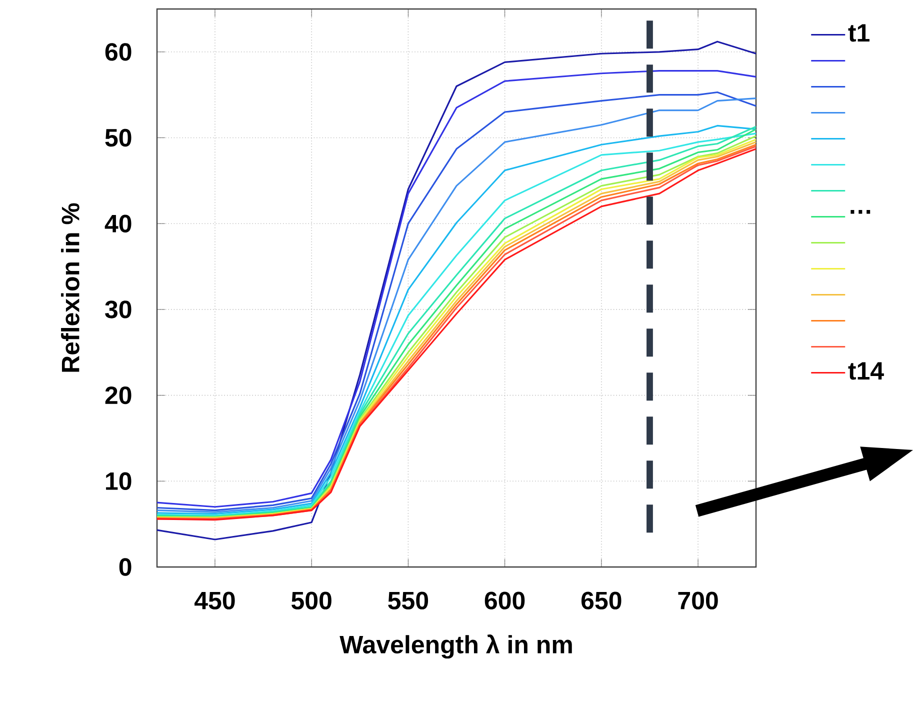  Describe the element at coordinates (118, 309) in the screenshot. I see `y-tick-label: 30` at that location.